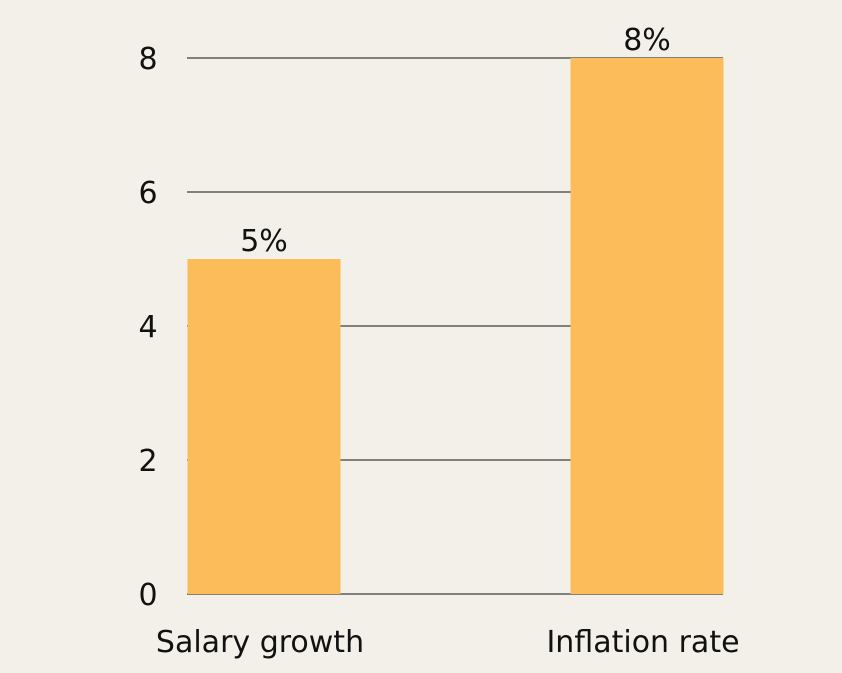 The width and height of the screenshot is (842, 673). What do you see at coordinates (147, 595) in the screenshot?
I see `y-tick-label-0: 0` at bounding box center [147, 595].